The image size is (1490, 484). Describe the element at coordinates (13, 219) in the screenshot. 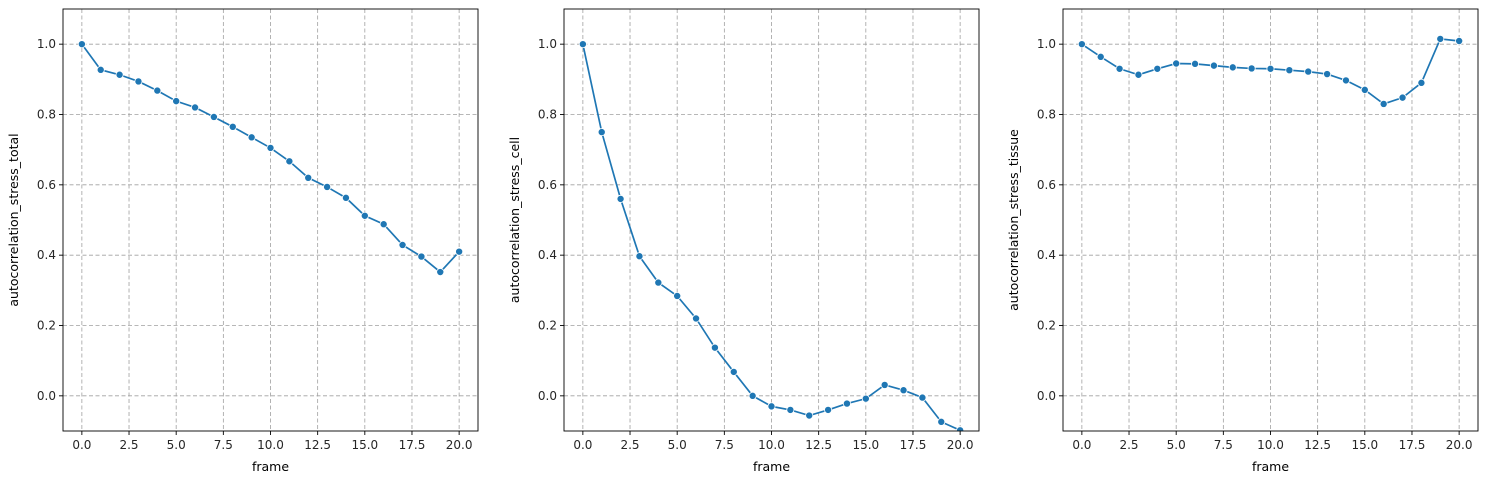

I see `y-axis-label: autocorrelation_stress_total` at that location.